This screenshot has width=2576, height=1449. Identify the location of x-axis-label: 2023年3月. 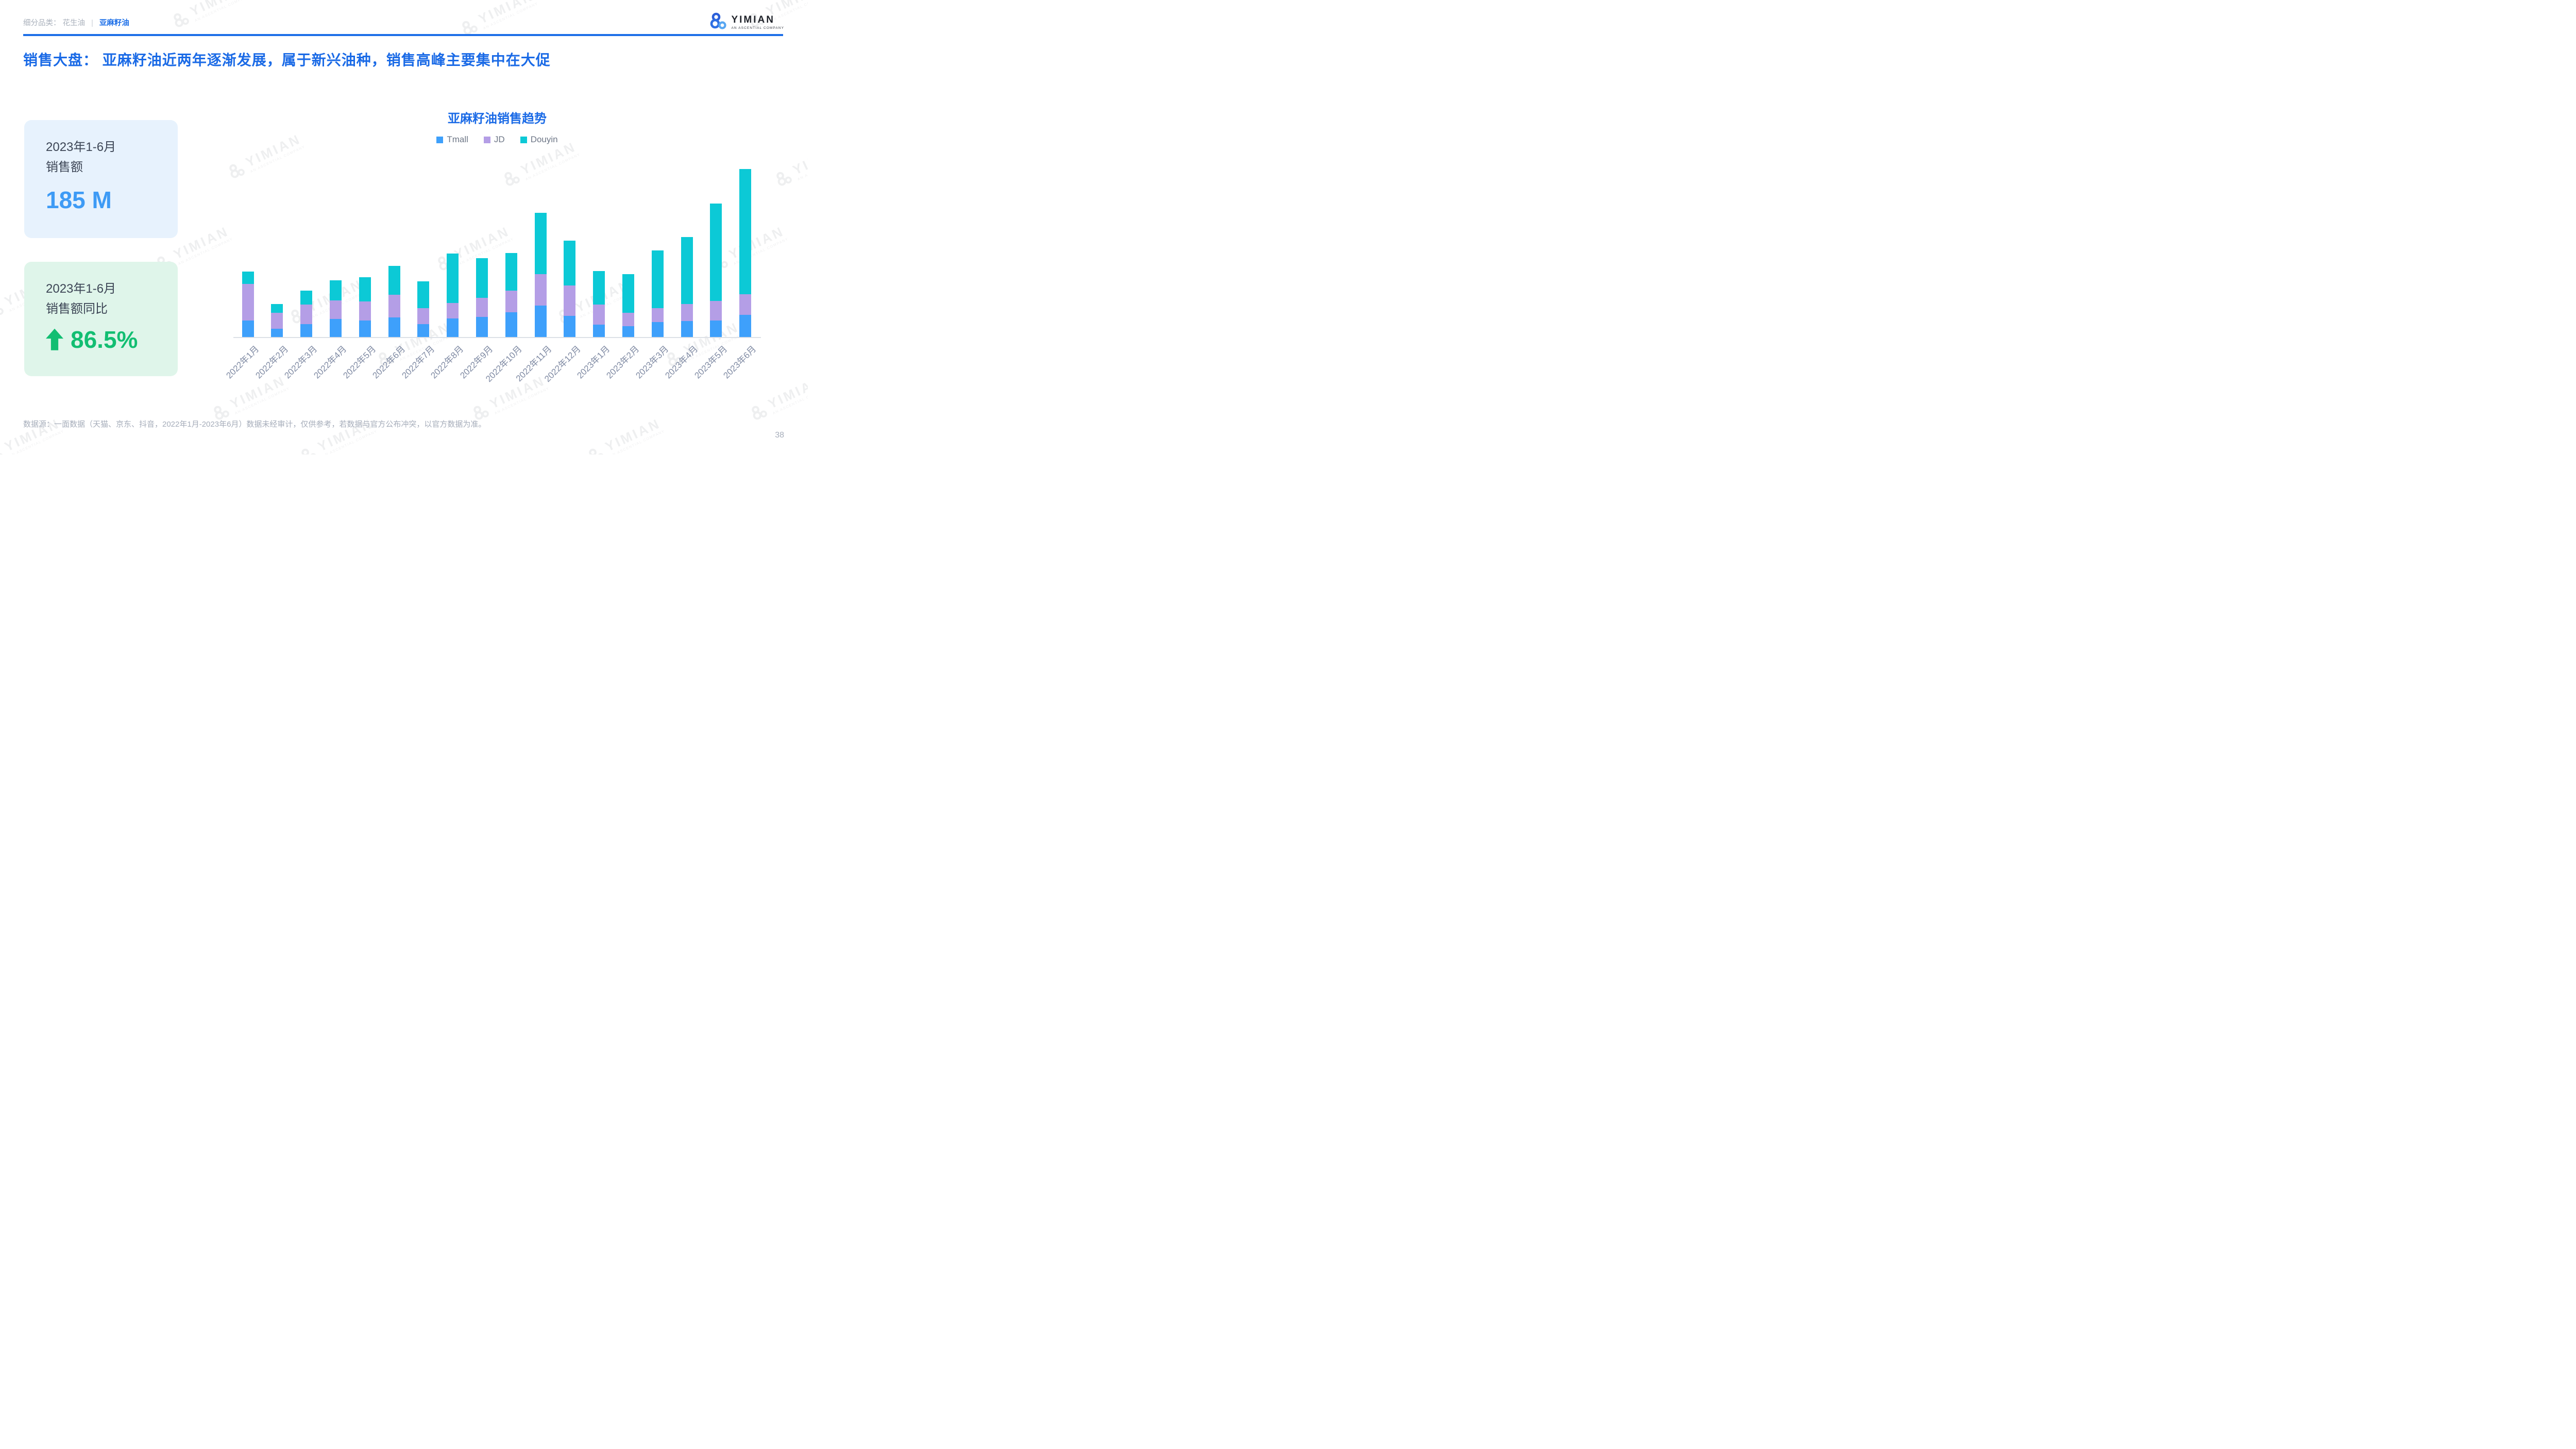
(652, 362).